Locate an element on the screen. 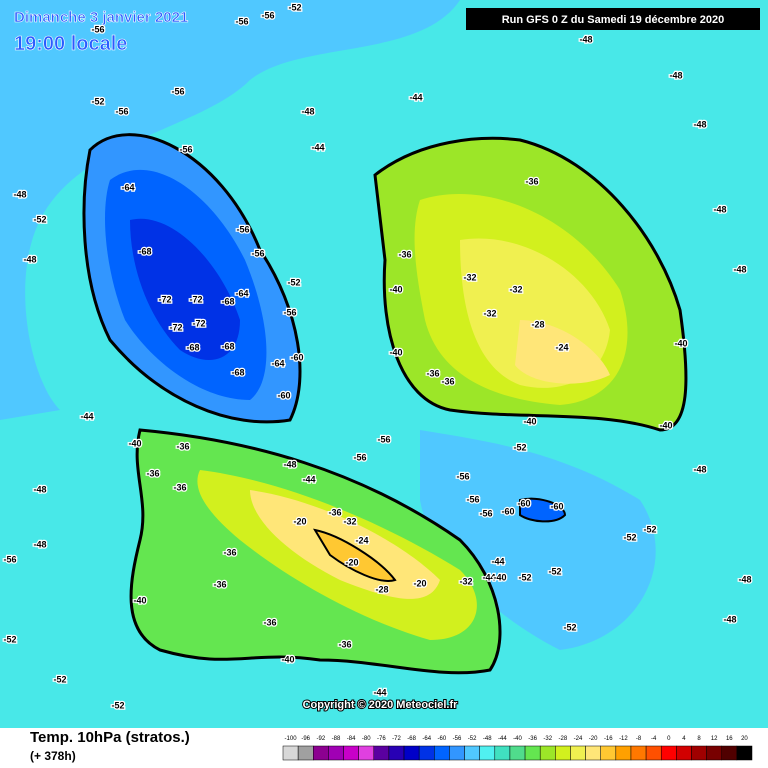  run-banner is located at coordinates (613, 19).